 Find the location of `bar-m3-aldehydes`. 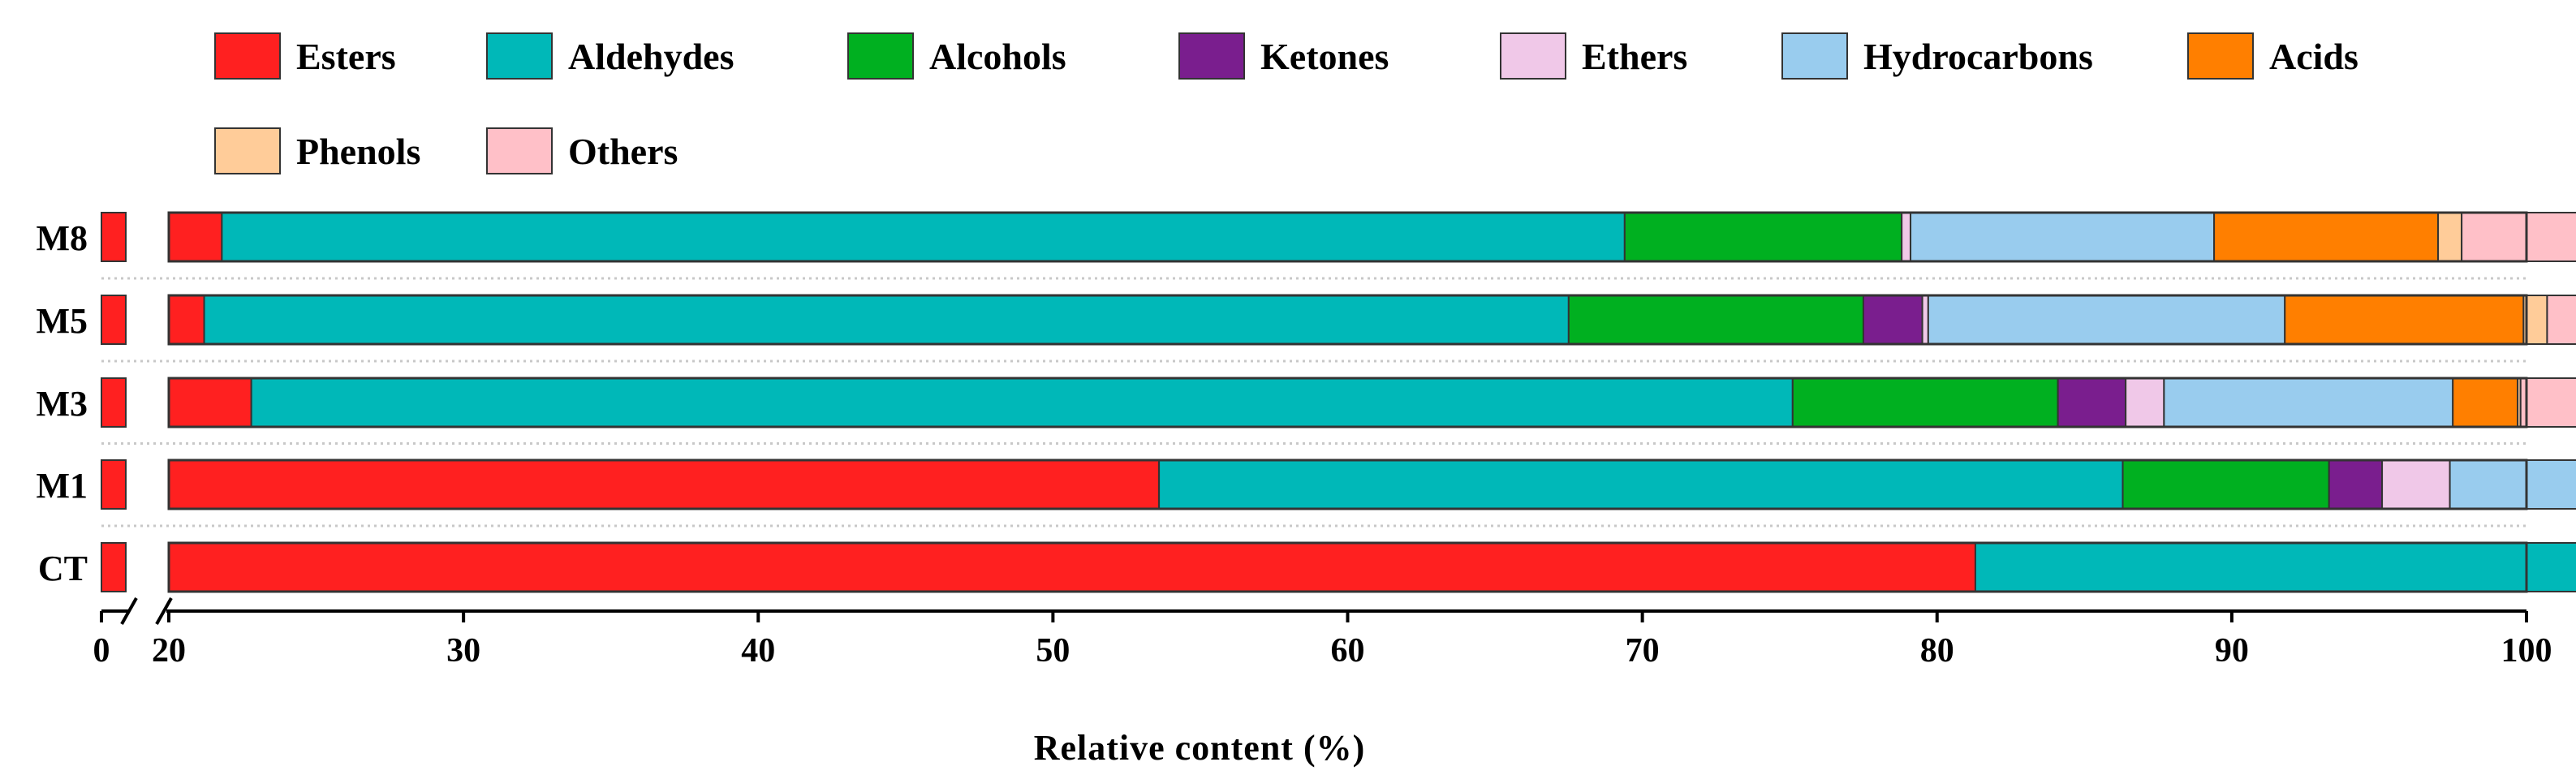

bar-m3-aldehydes is located at coordinates (1022, 402).